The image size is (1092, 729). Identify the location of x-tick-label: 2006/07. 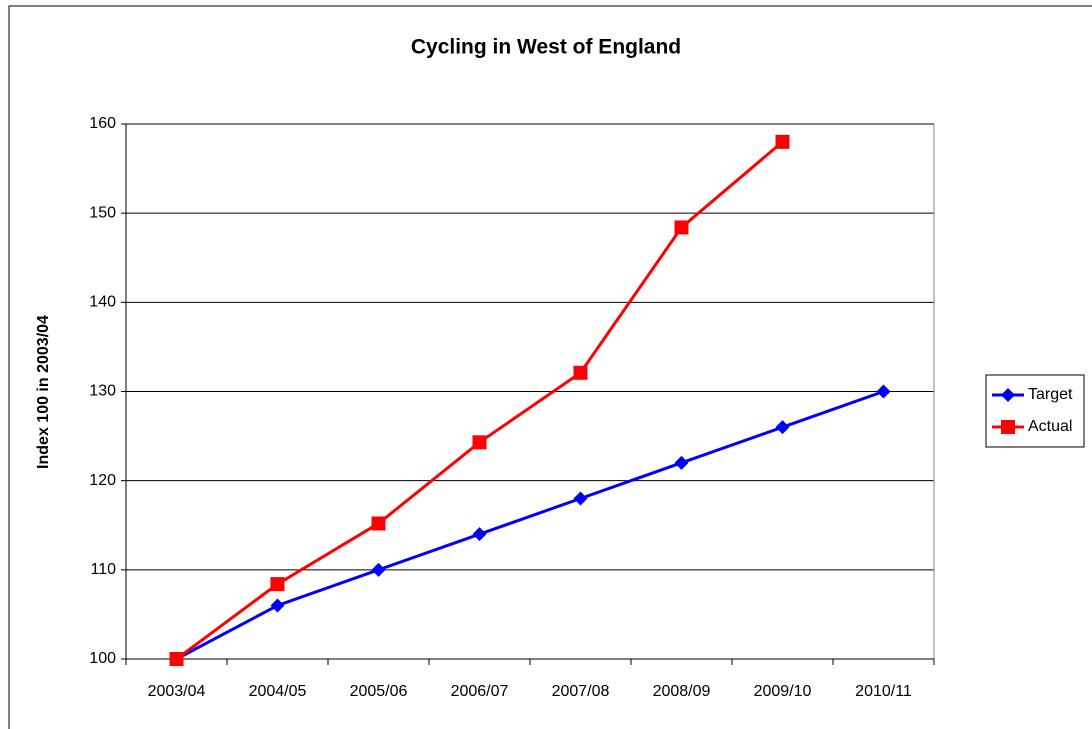
(480, 691).